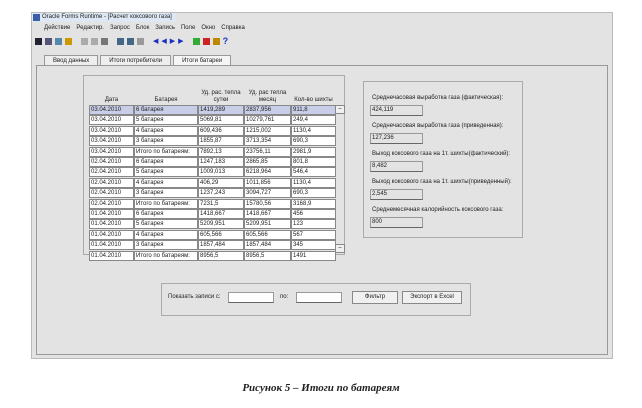 The width and height of the screenshot is (642, 408). Describe the element at coordinates (156, 41) in the screenshot. I see `first-record-icon: ◀` at that location.